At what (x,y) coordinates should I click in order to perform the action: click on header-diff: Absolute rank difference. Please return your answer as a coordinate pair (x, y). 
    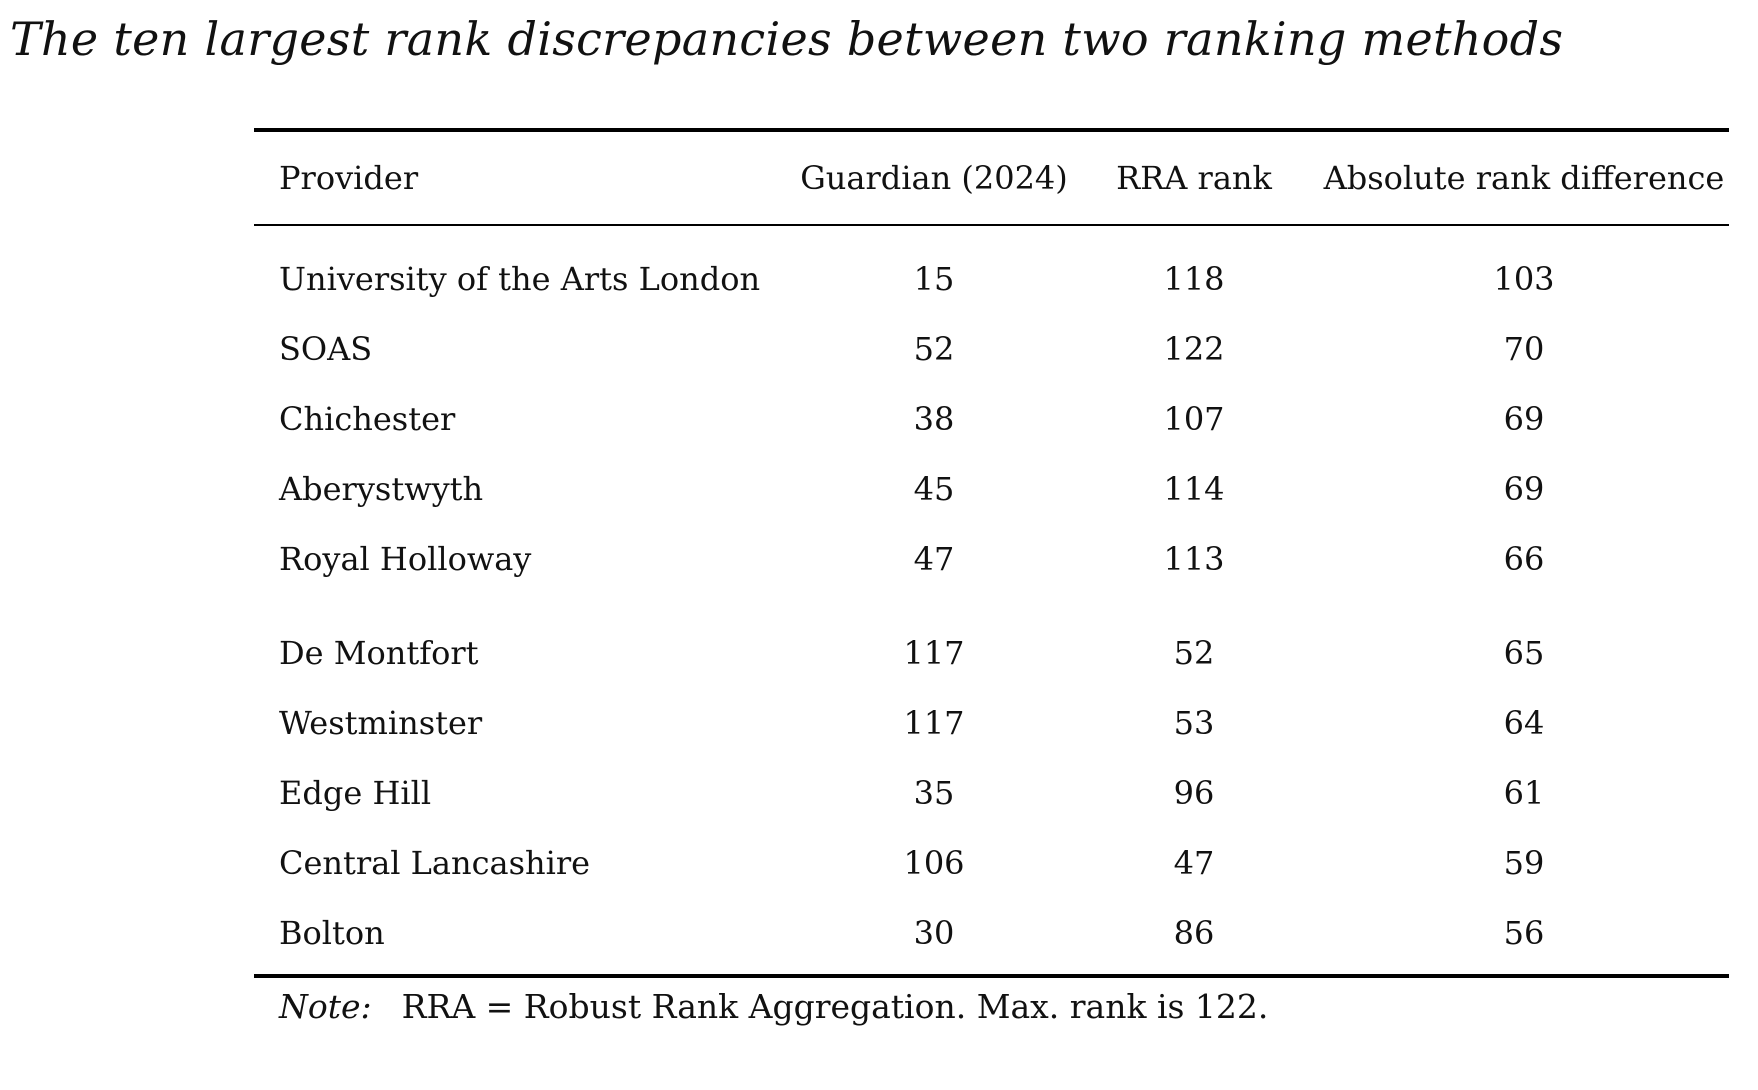
    Looking at the image, I should click on (1524, 178).